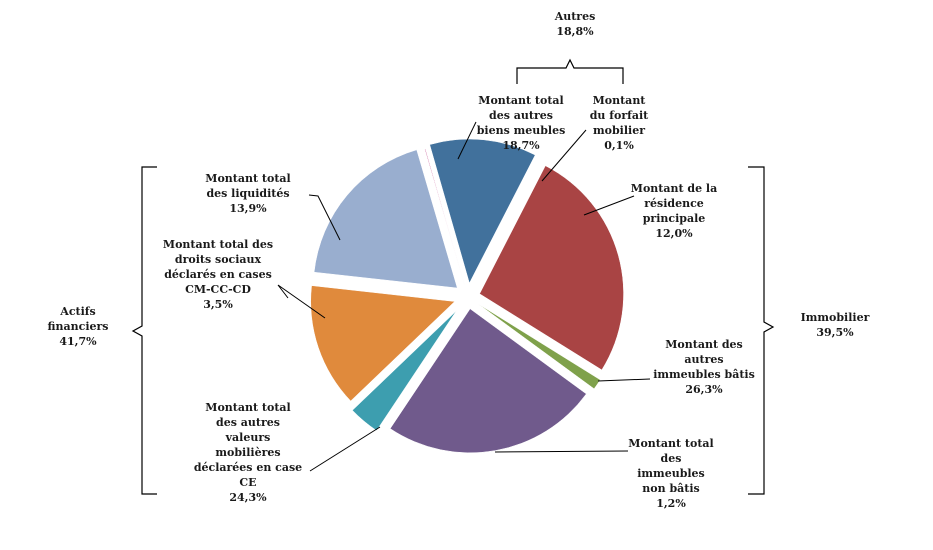 Image resolution: width=933 pixels, height=550 pixels. I want to click on group-label: Immobilier 39,5%, so click(835, 325).